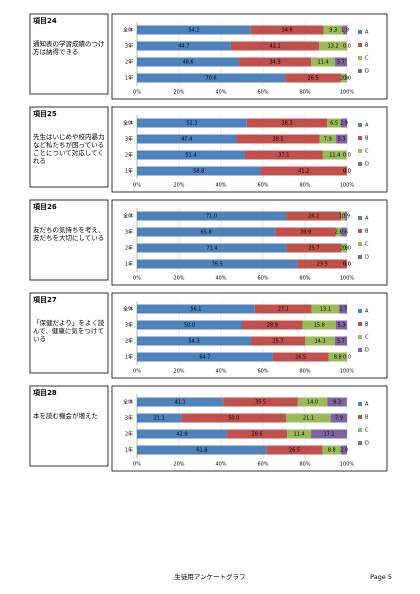 The height and width of the screenshot is (594, 420). I want to click on value-label: 54.2, so click(193, 31).